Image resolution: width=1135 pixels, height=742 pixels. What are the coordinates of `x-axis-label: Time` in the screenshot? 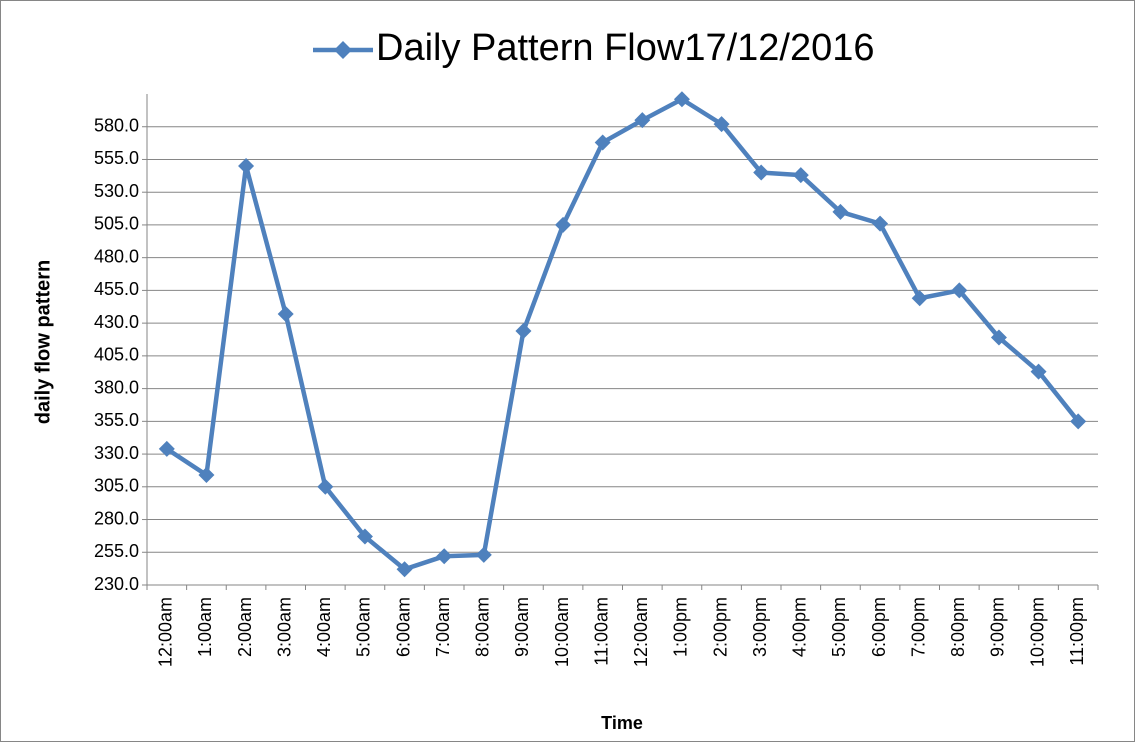 It's located at (622, 723).